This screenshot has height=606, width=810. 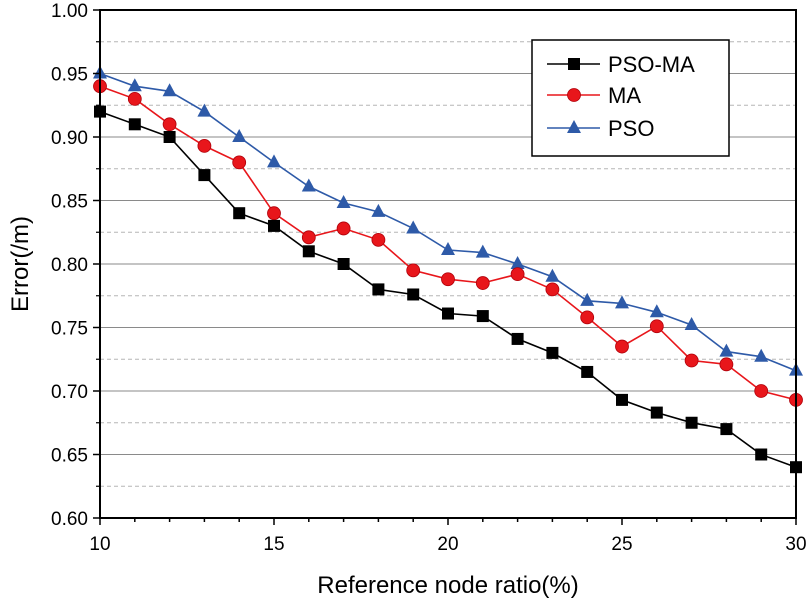 What do you see at coordinates (600, 128) in the screenshot?
I see `legend-entry-pso: PSO` at bounding box center [600, 128].